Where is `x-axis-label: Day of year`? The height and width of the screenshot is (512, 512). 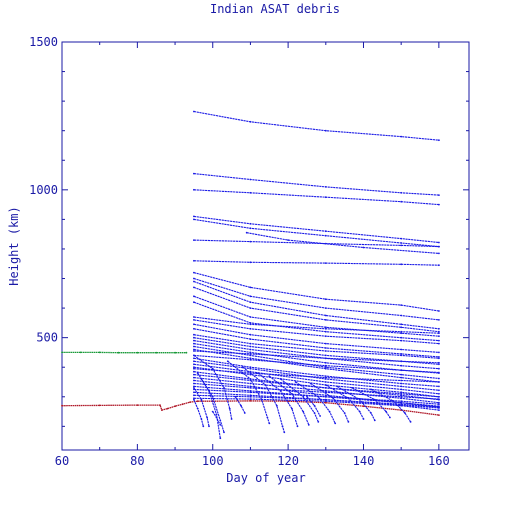 x-axis-label: Day of year is located at coordinates (265, 478).